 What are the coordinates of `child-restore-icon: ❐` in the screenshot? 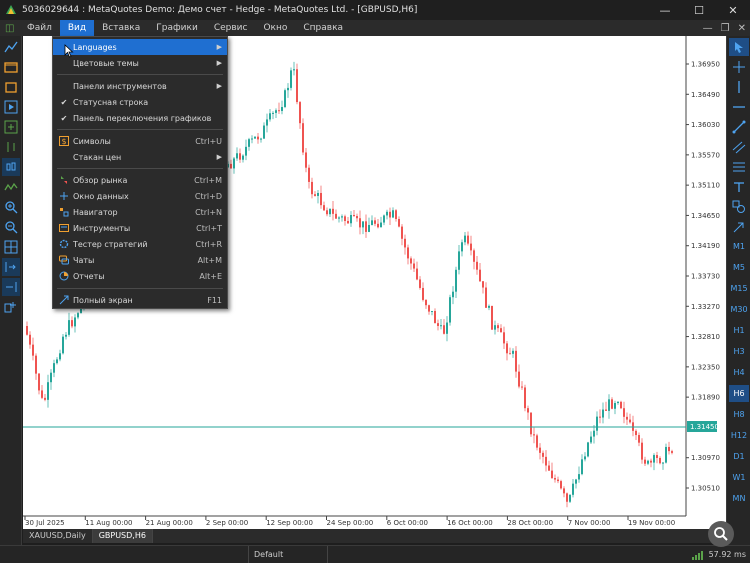 It's located at (725, 28).